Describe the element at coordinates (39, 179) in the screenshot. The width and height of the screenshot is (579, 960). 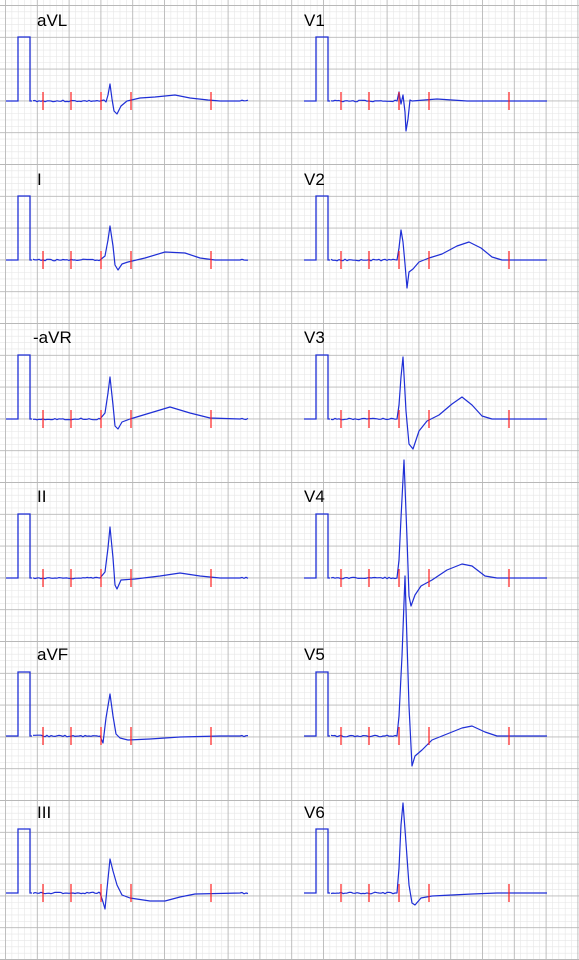
I see `lead-label: I` at that location.